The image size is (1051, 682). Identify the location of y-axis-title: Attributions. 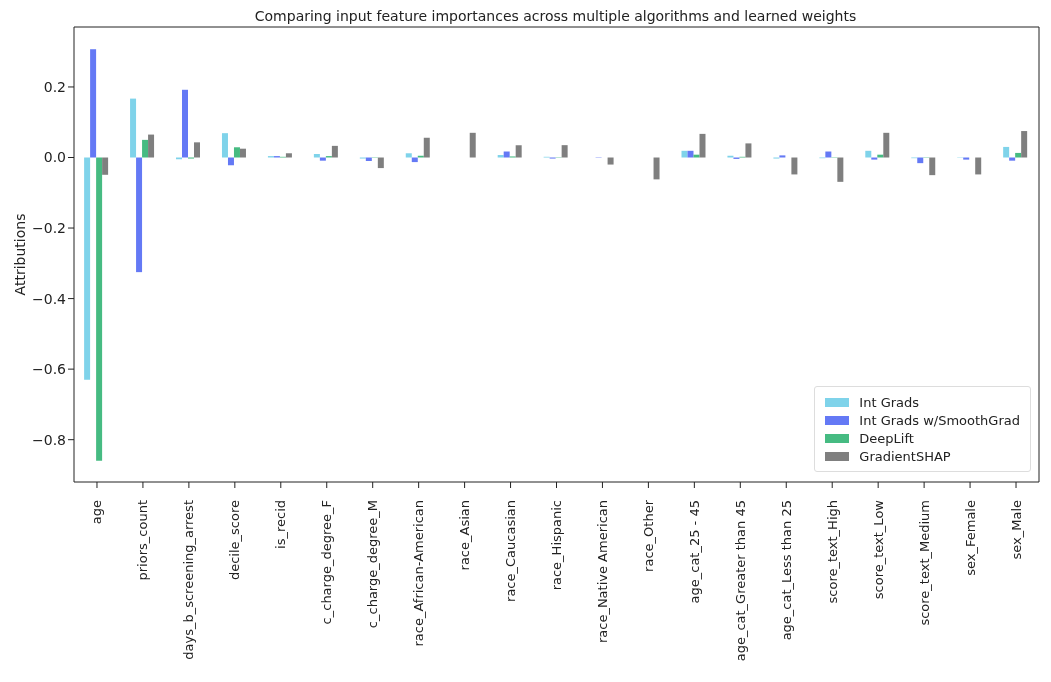
(19, 254).